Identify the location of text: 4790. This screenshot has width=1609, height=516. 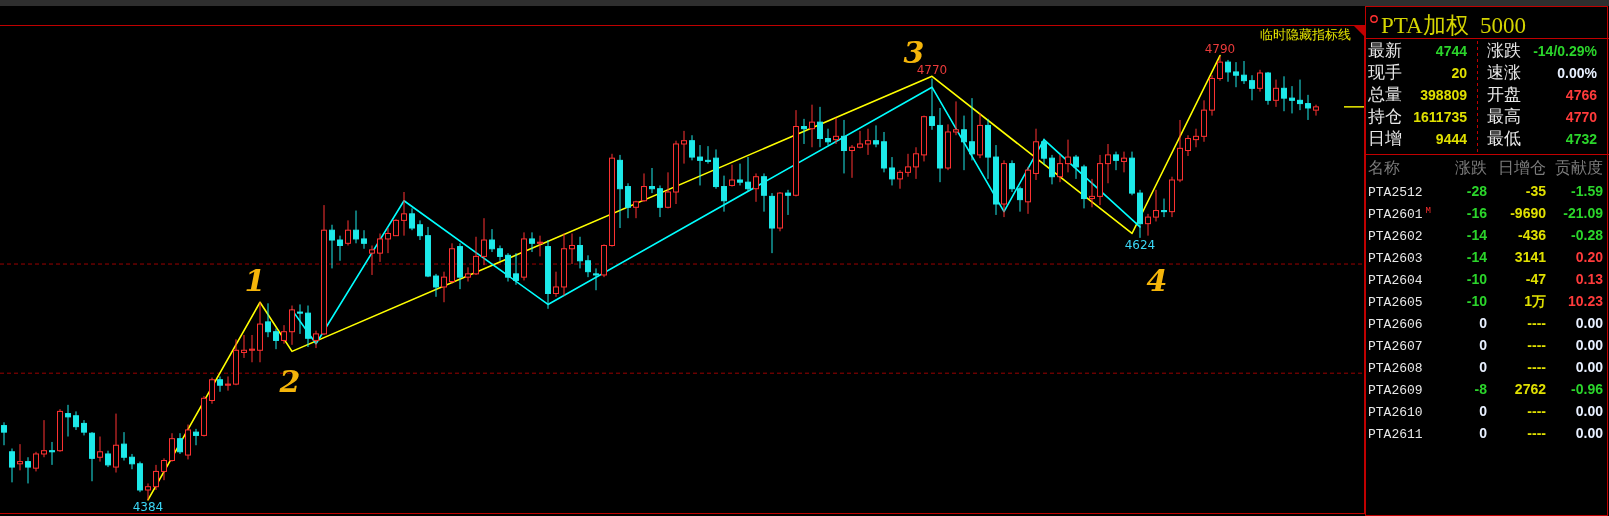
(1220, 48).